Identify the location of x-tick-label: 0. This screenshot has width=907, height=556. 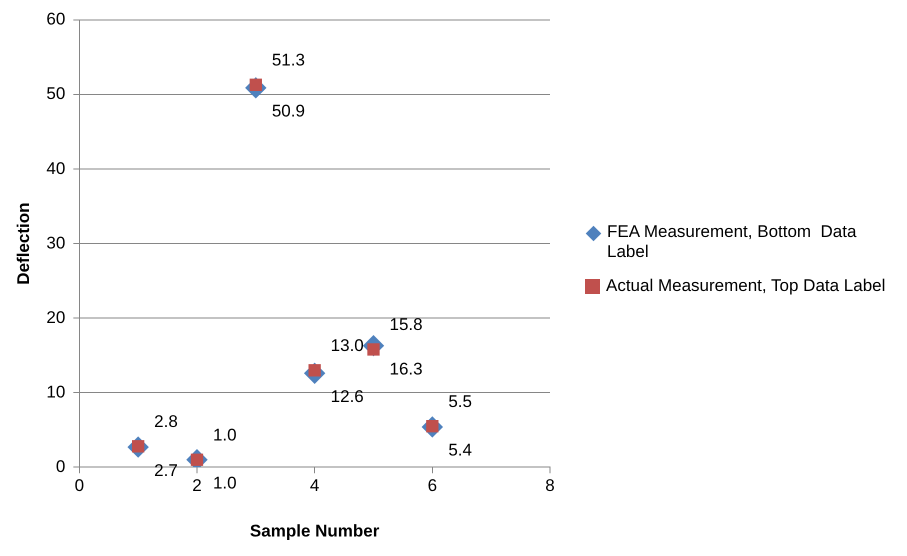
(79, 486).